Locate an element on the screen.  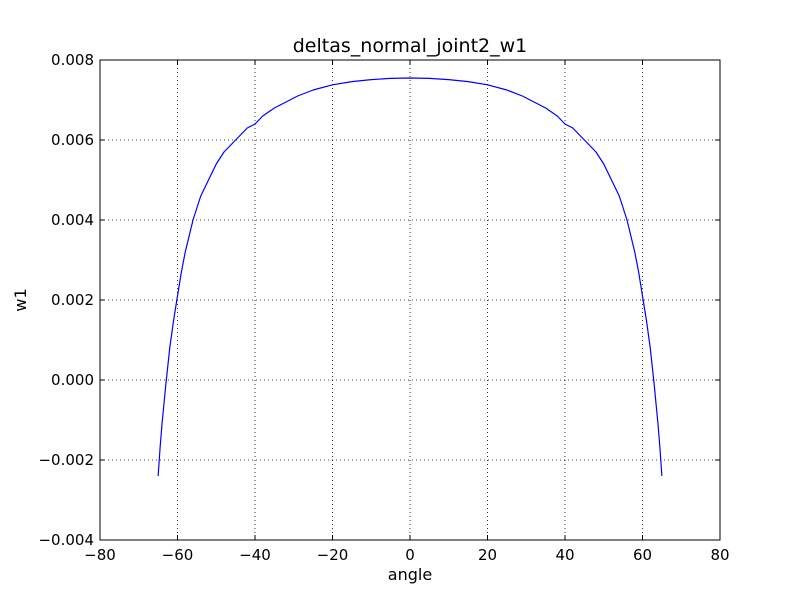
y-axis-label: w1 is located at coordinates (20, 299).